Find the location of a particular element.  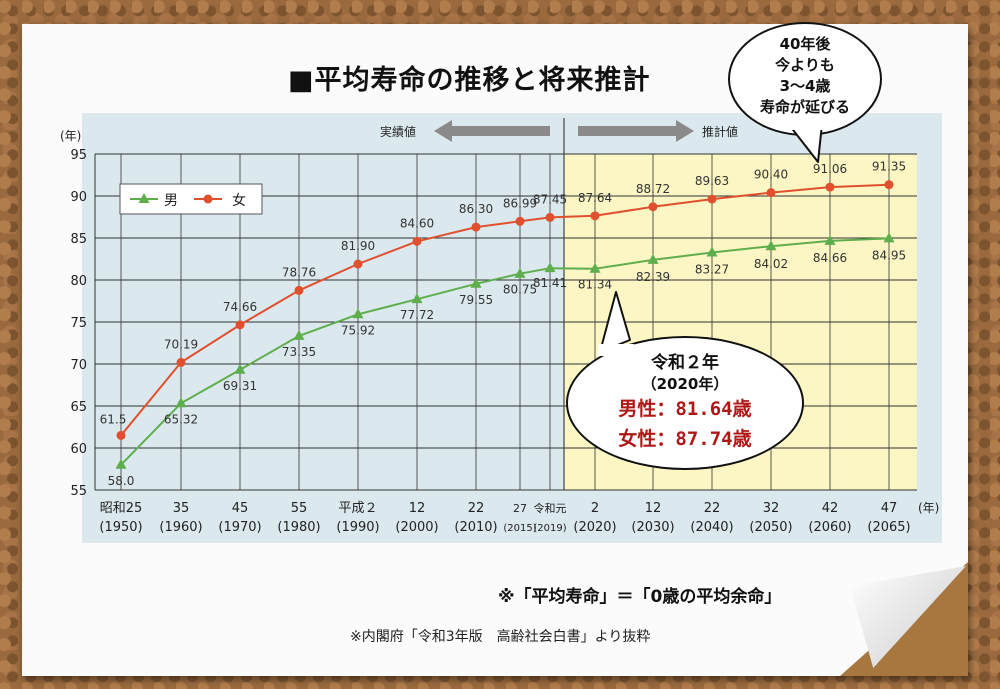

callout-2020-year: （2020年） is located at coordinates (685, 384).